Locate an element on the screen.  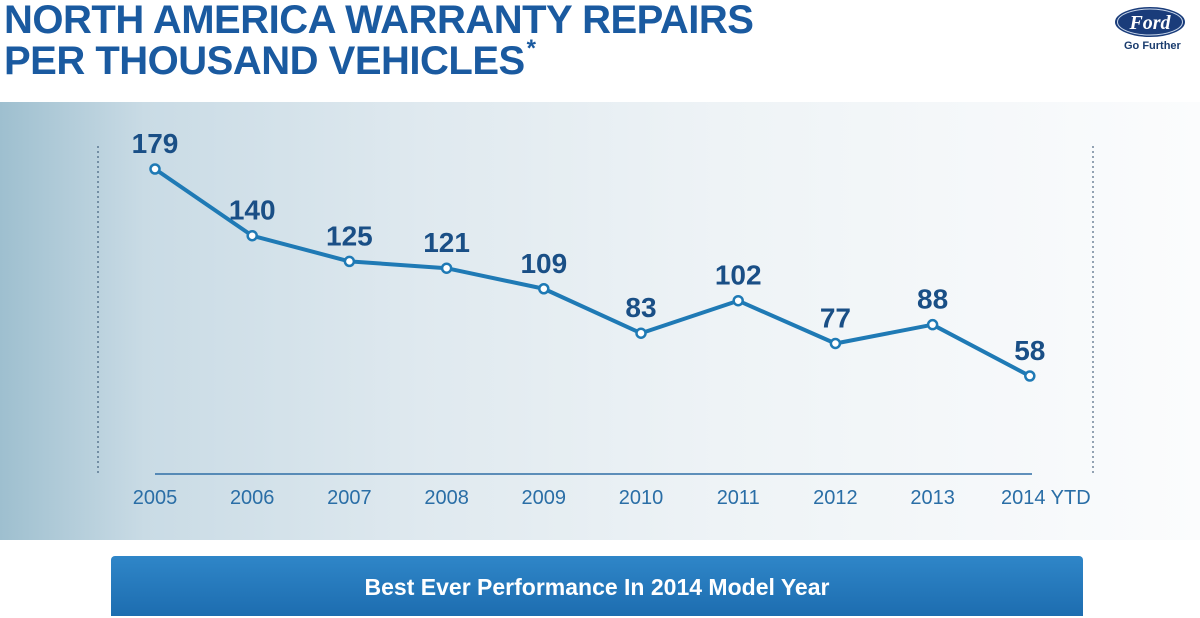
x-tick-label: 2011 is located at coordinates (738, 498).